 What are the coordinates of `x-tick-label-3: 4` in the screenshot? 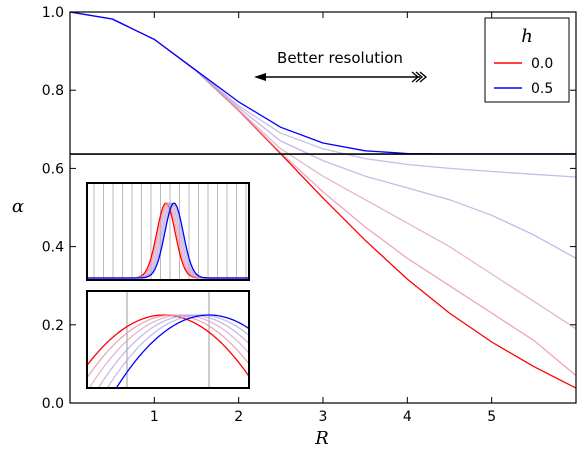 It's located at (407, 417).